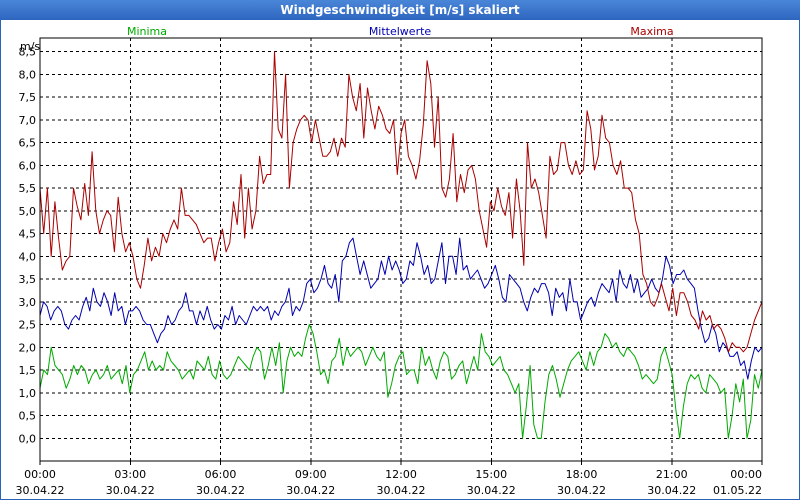 The height and width of the screenshot is (500, 800). I want to click on y-tick-label: 7,0, so click(28, 120).